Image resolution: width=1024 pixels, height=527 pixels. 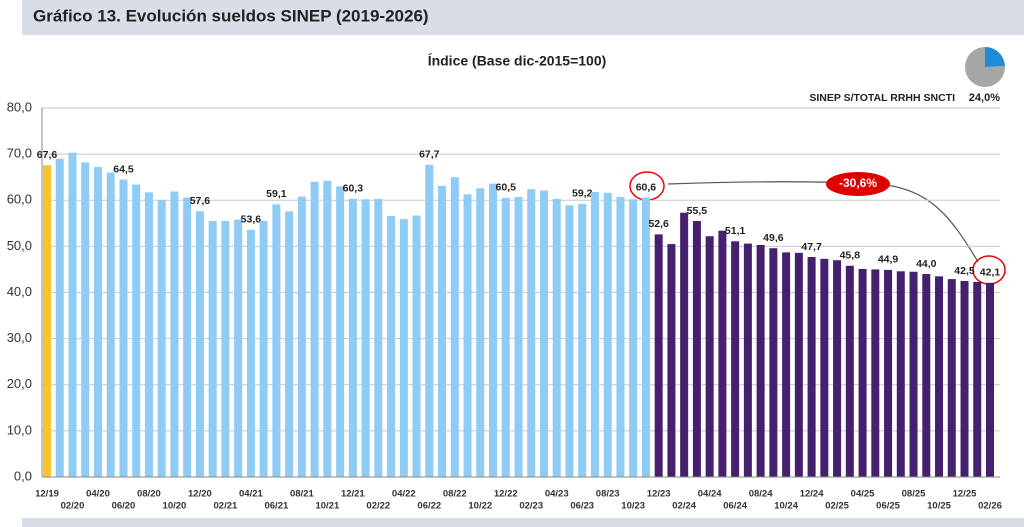 I want to click on inset-label: SINEP S/TOTAL RRHH SNCTI, so click(x=882, y=98).